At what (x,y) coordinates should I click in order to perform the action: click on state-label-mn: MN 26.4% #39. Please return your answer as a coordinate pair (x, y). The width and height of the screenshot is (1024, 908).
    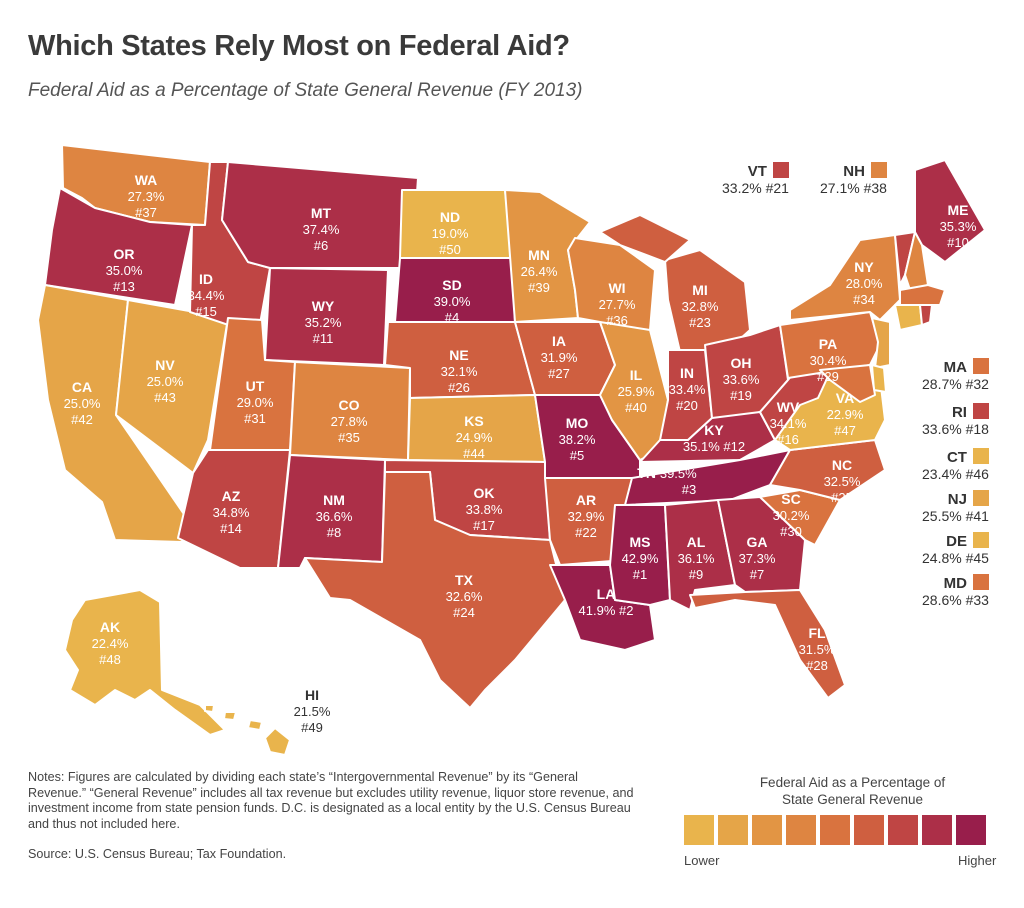
    Looking at the image, I should click on (539, 271).